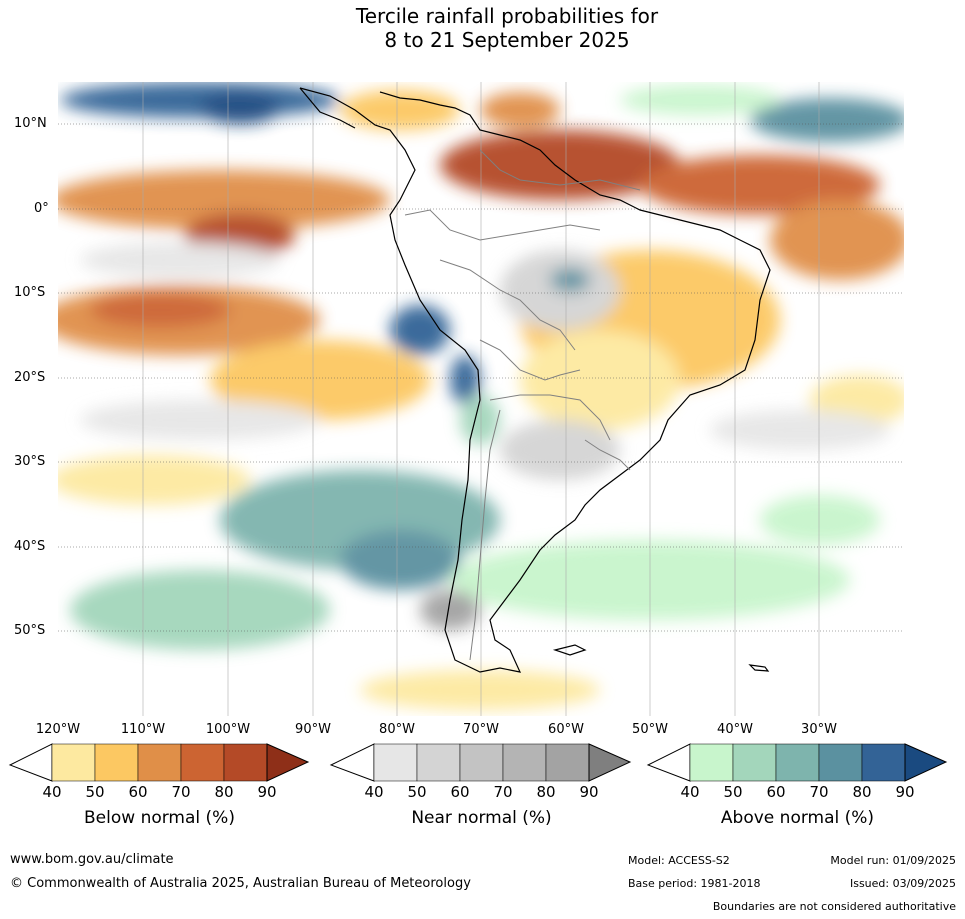 This screenshot has height=919, width=965. What do you see at coordinates (30, 123) in the screenshot?
I see `lat-label-10n: 10°N` at bounding box center [30, 123].